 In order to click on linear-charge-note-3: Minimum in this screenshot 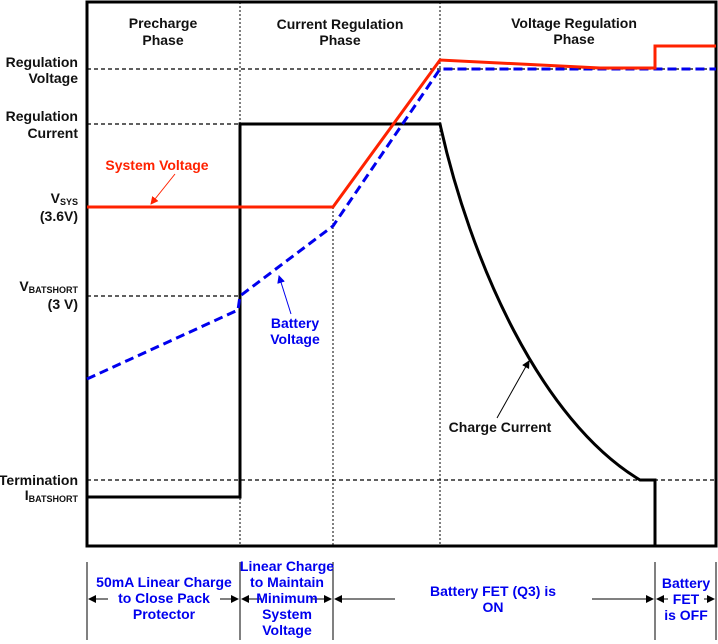, I will do `click(286, 598)`.